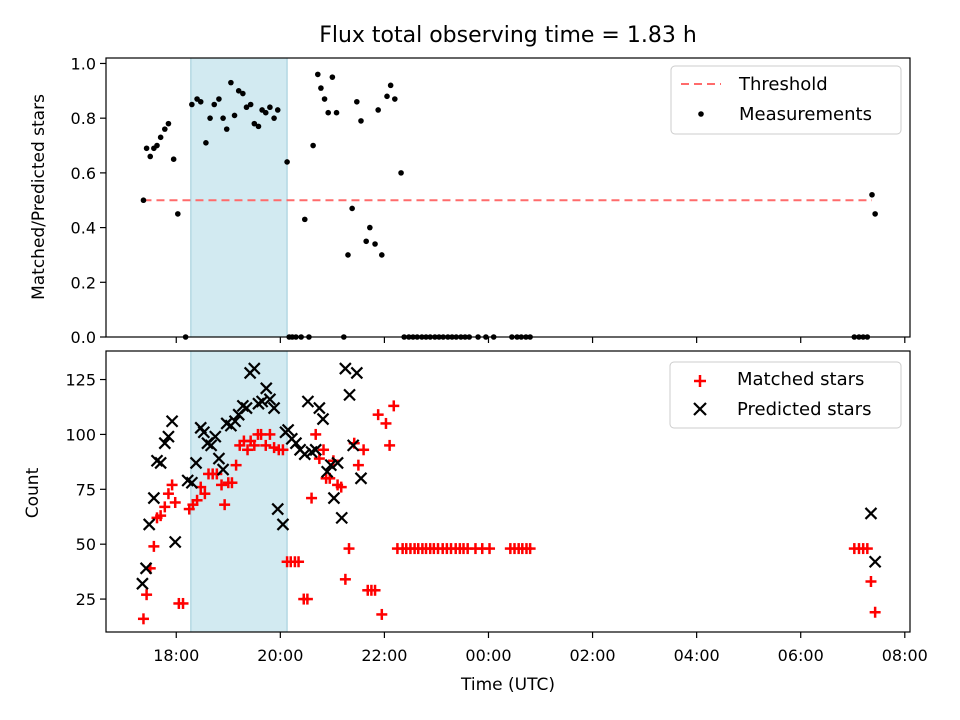  Describe the element at coordinates (88, 200) in the screenshot. I see `ratio-y-ticks: 0.0 0.2 0.4 0.6 0.8 1.0` at that location.